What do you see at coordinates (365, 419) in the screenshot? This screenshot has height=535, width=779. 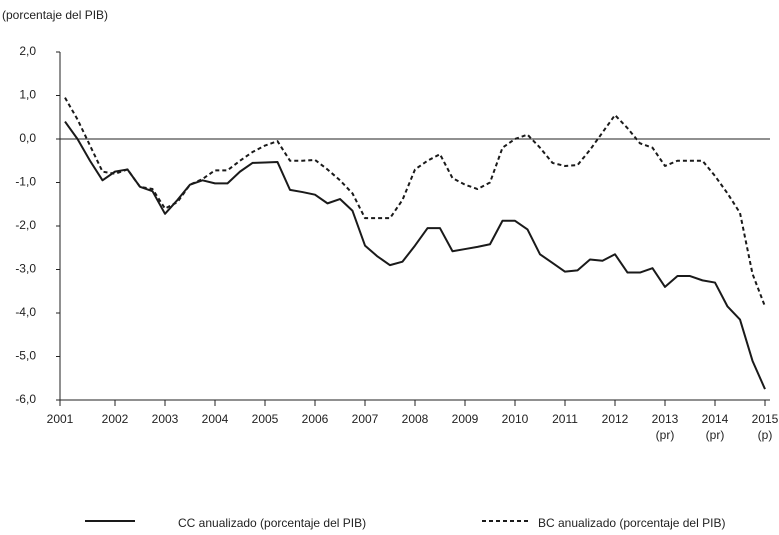 I see `x-tick-label: 2007` at bounding box center [365, 419].